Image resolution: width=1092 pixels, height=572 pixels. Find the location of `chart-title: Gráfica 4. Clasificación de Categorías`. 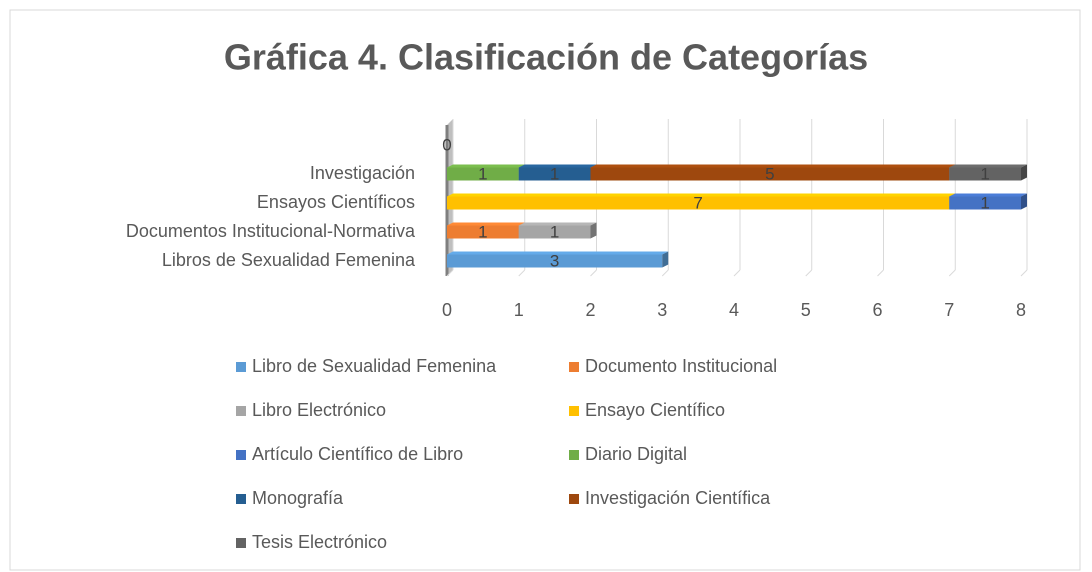

chart-title: Gráfica 4. Clasificación de Categorías is located at coordinates (546, 57).